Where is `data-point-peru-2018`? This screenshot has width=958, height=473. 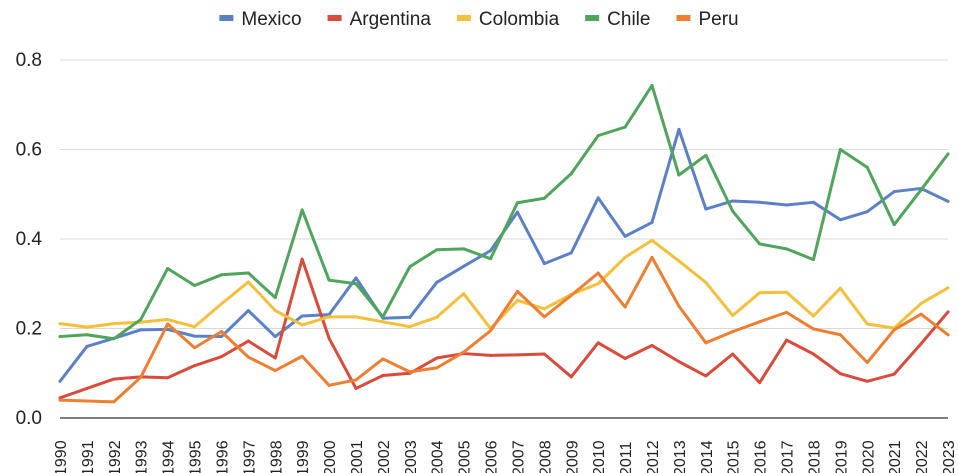
data-point-peru-2018 is located at coordinates (813, 329).